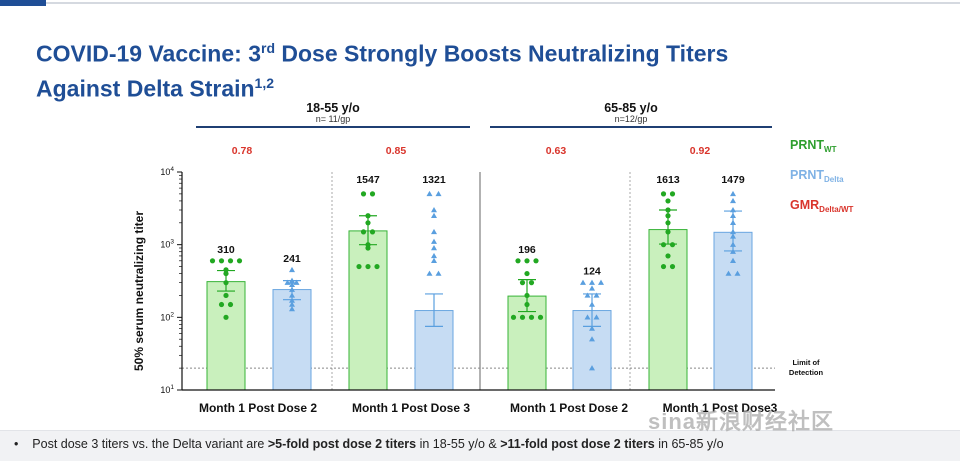 The height and width of the screenshot is (461, 960). Describe the element at coordinates (172, 314) in the screenshot. I see `y-tick-exp-2: 2` at that location.